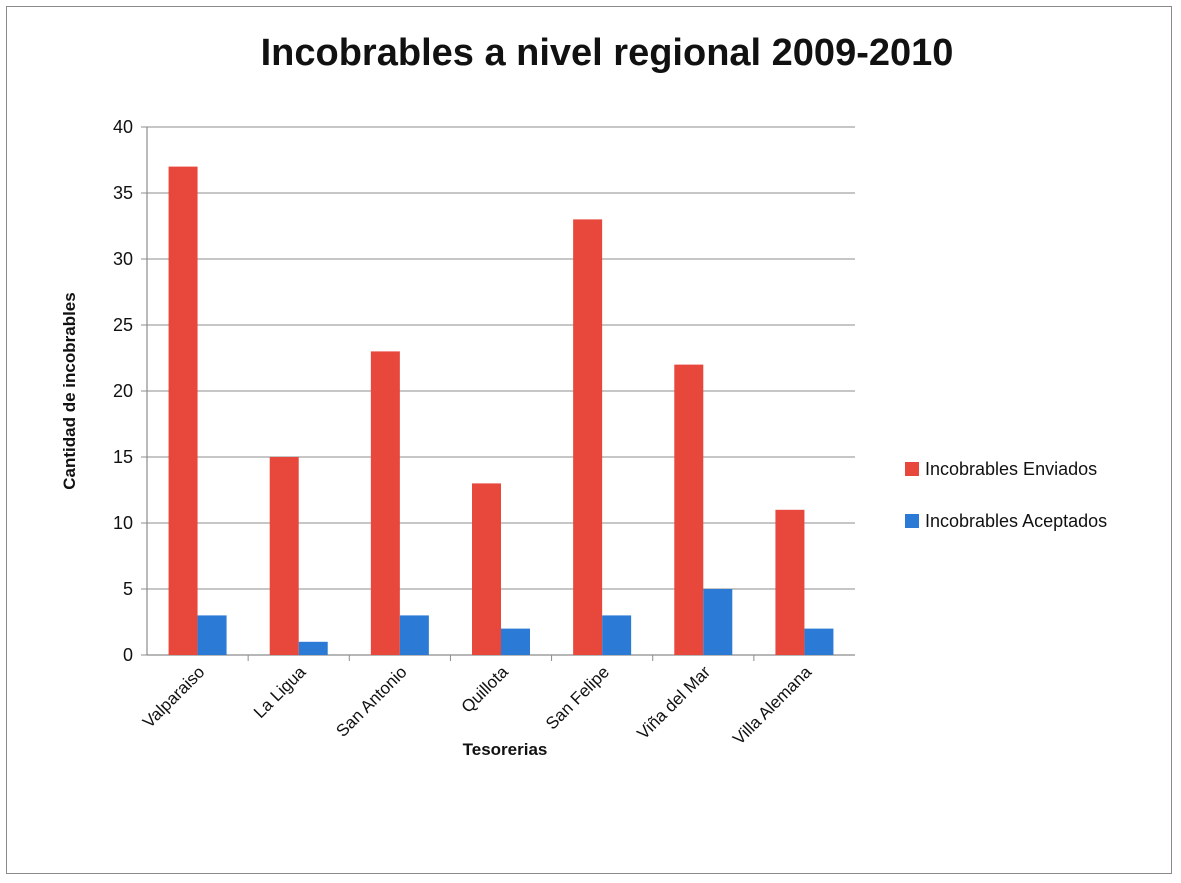 The image size is (1181, 883). Describe the element at coordinates (1011, 469) in the screenshot. I see `legend-label: Incobrables Enviados` at that location.